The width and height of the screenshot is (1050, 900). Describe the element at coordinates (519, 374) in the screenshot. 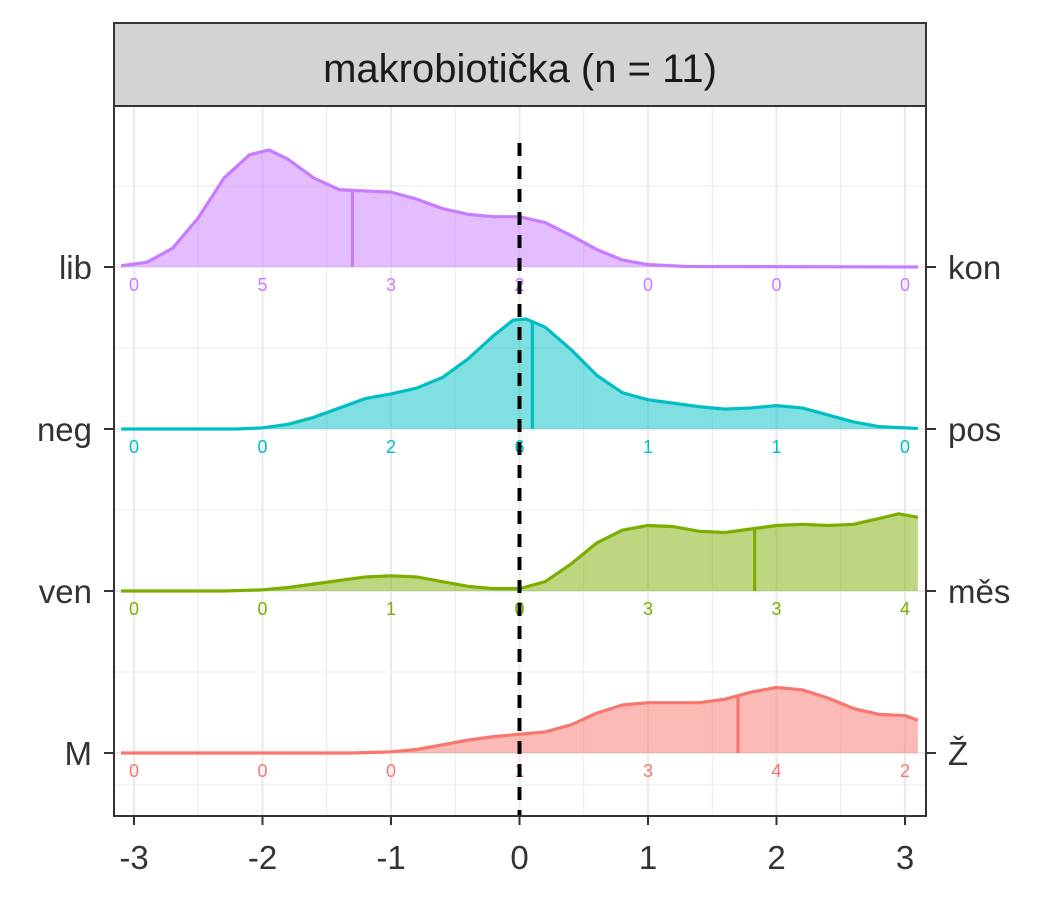

I see `density-line-neg` at that location.